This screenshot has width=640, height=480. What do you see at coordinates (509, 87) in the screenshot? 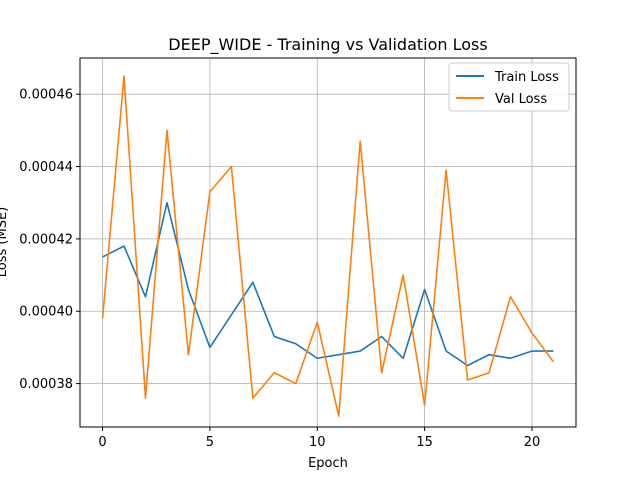
I see `legend: Train Loss Val Loss` at bounding box center [509, 87].